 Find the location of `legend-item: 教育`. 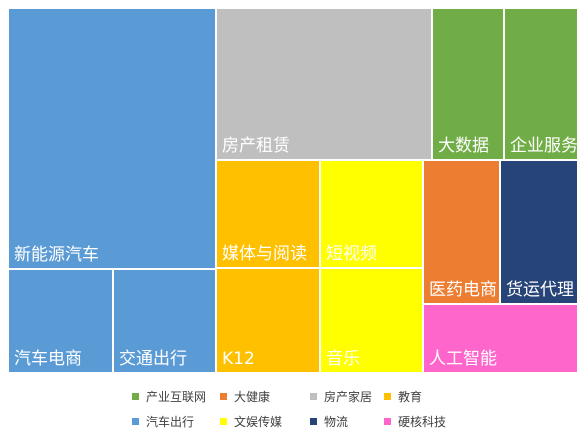

legend-item: 教育 is located at coordinates (403, 396).